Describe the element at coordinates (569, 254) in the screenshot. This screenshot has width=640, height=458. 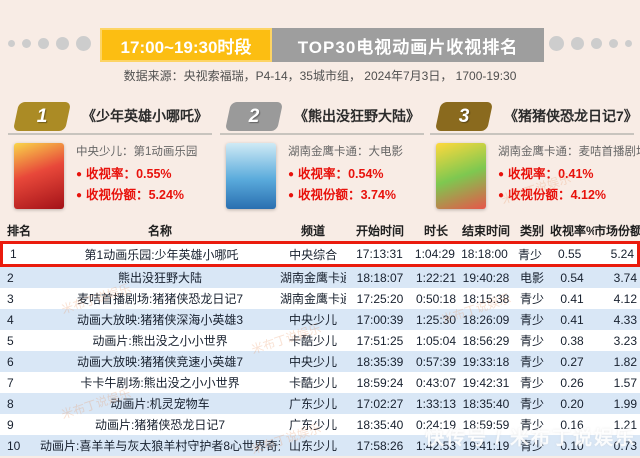
I see `cell-rating: 0.55` at that location.